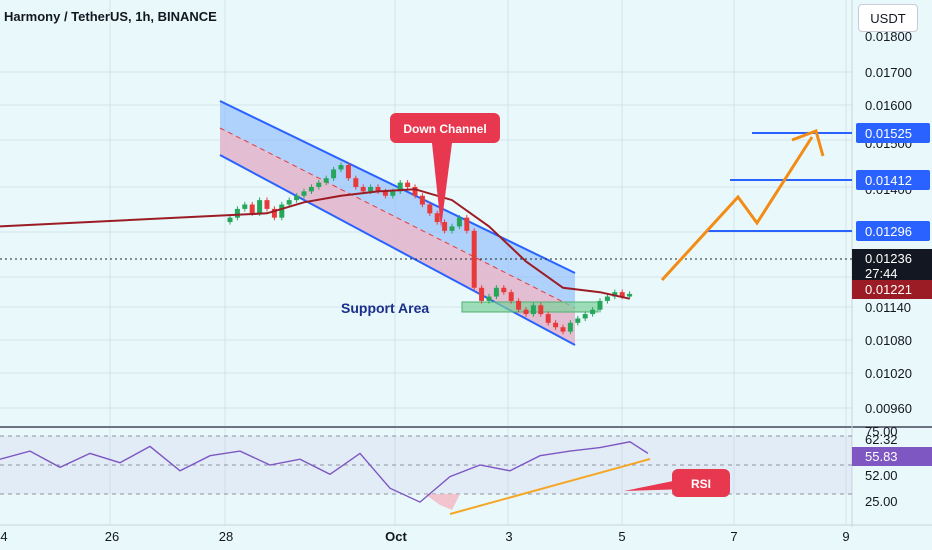  I want to click on xtick-label: 7, so click(733, 536).